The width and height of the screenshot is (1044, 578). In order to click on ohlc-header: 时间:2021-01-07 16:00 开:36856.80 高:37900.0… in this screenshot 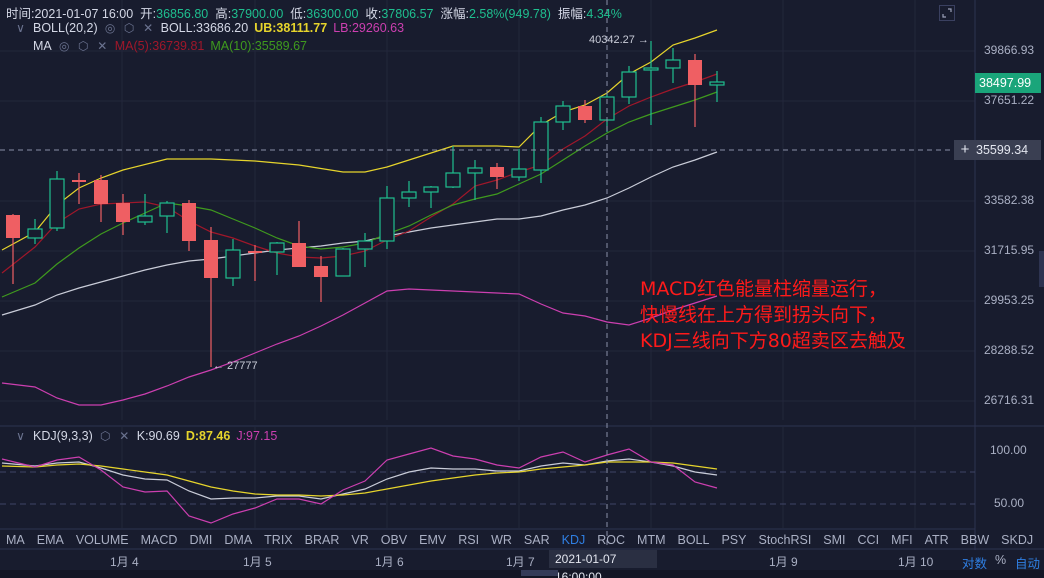, I will do `click(314, 12)`.